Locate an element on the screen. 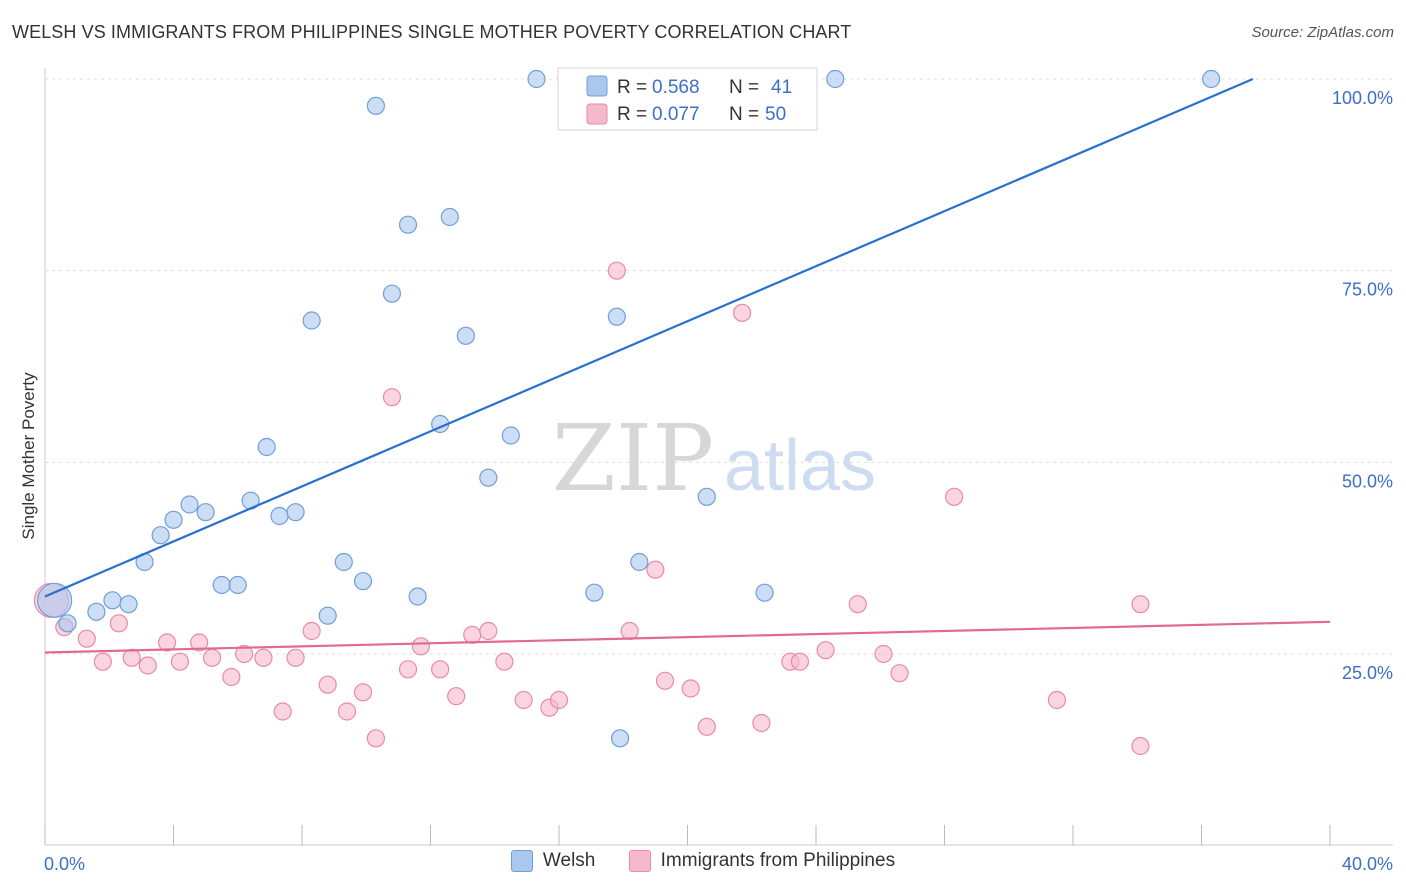  watermark: ZIP atlas is located at coordinates (714, 458).